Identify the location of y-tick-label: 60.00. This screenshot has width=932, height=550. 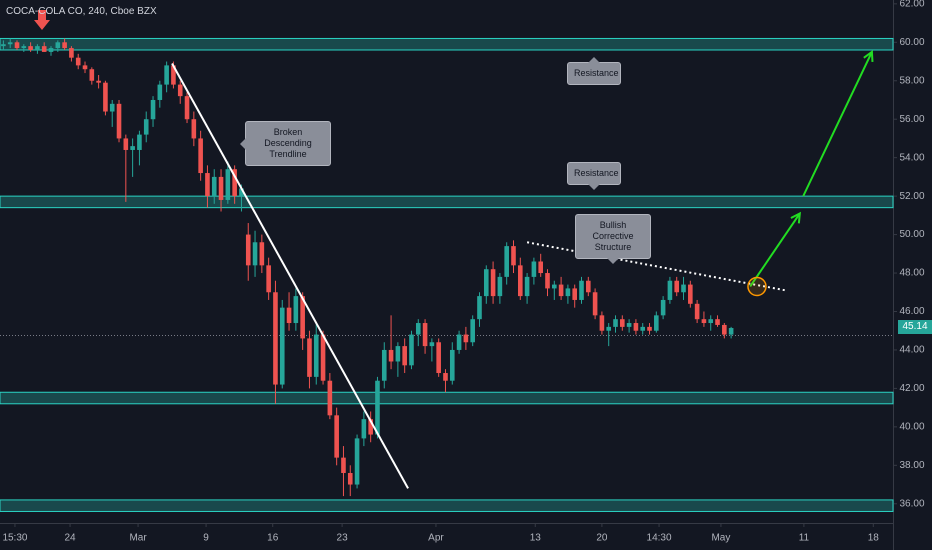
(911, 42).